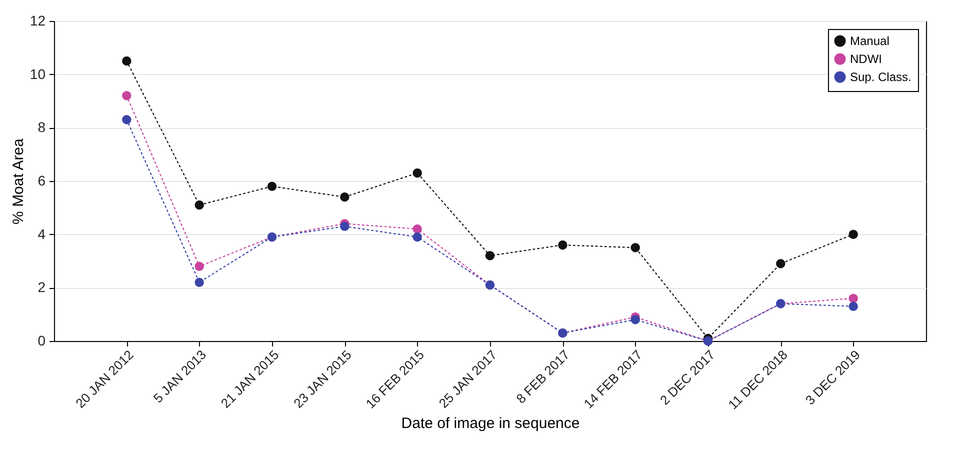  Describe the element at coordinates (881, 77) in the screenshot. I see `legend-label: Sup. Class.` at that location.